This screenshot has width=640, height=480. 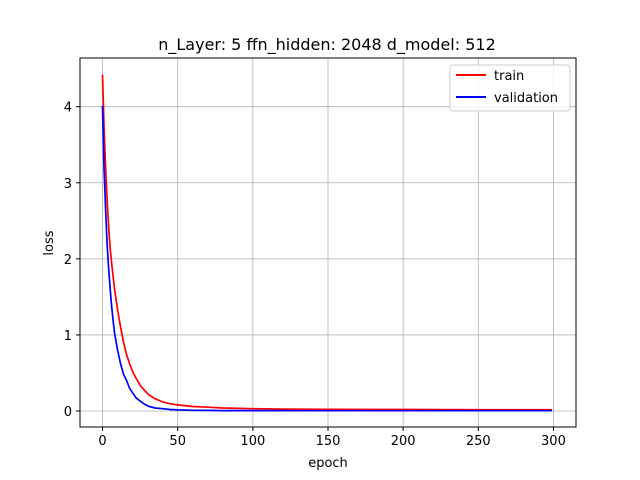 What do you see at coordinates (68, 336) in the screenshot?
I see `y-tick-label: 1` at bounding box center [68, 336].